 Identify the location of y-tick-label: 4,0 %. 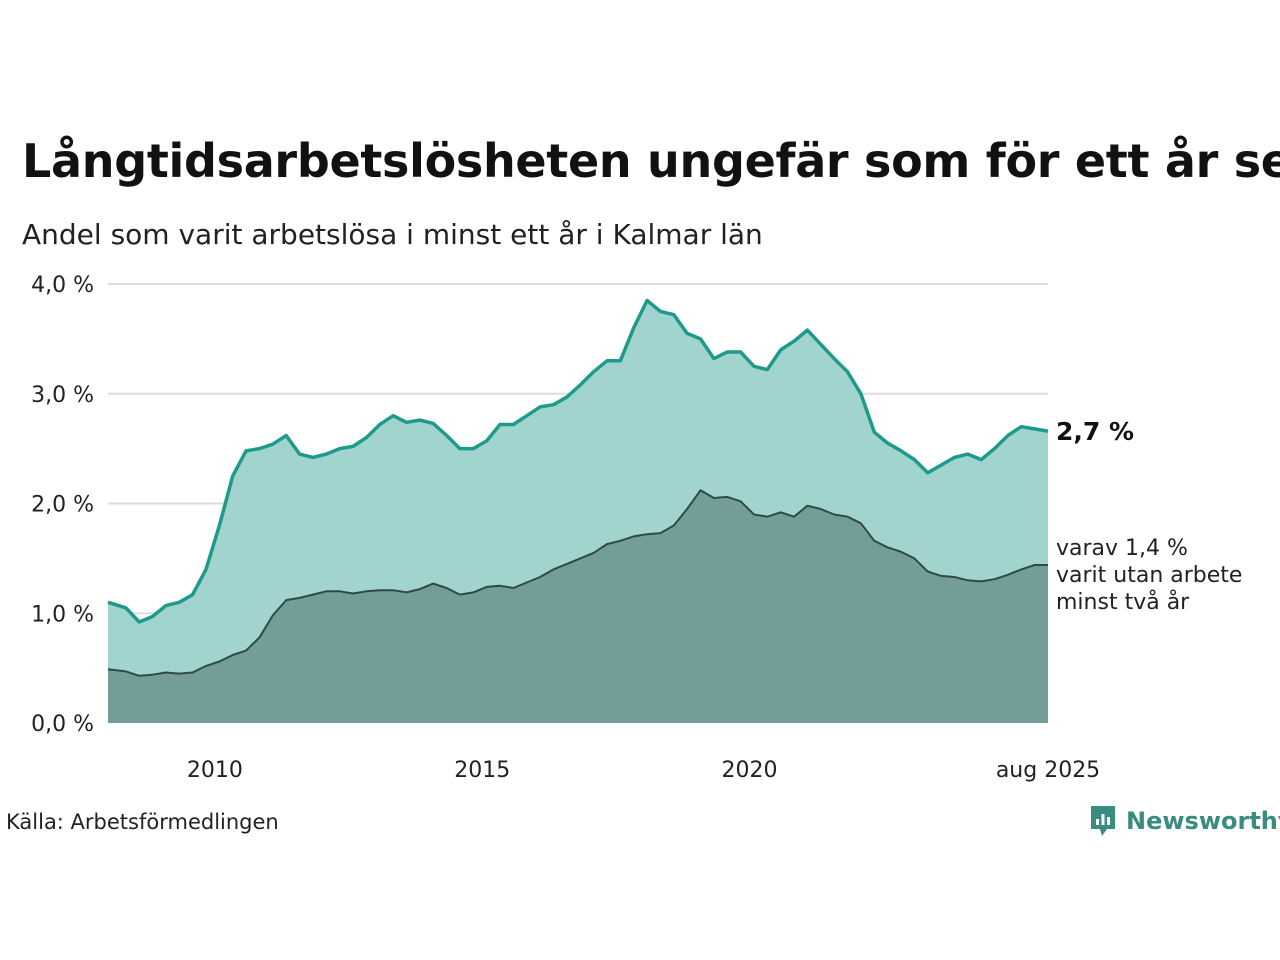
(62, 285).